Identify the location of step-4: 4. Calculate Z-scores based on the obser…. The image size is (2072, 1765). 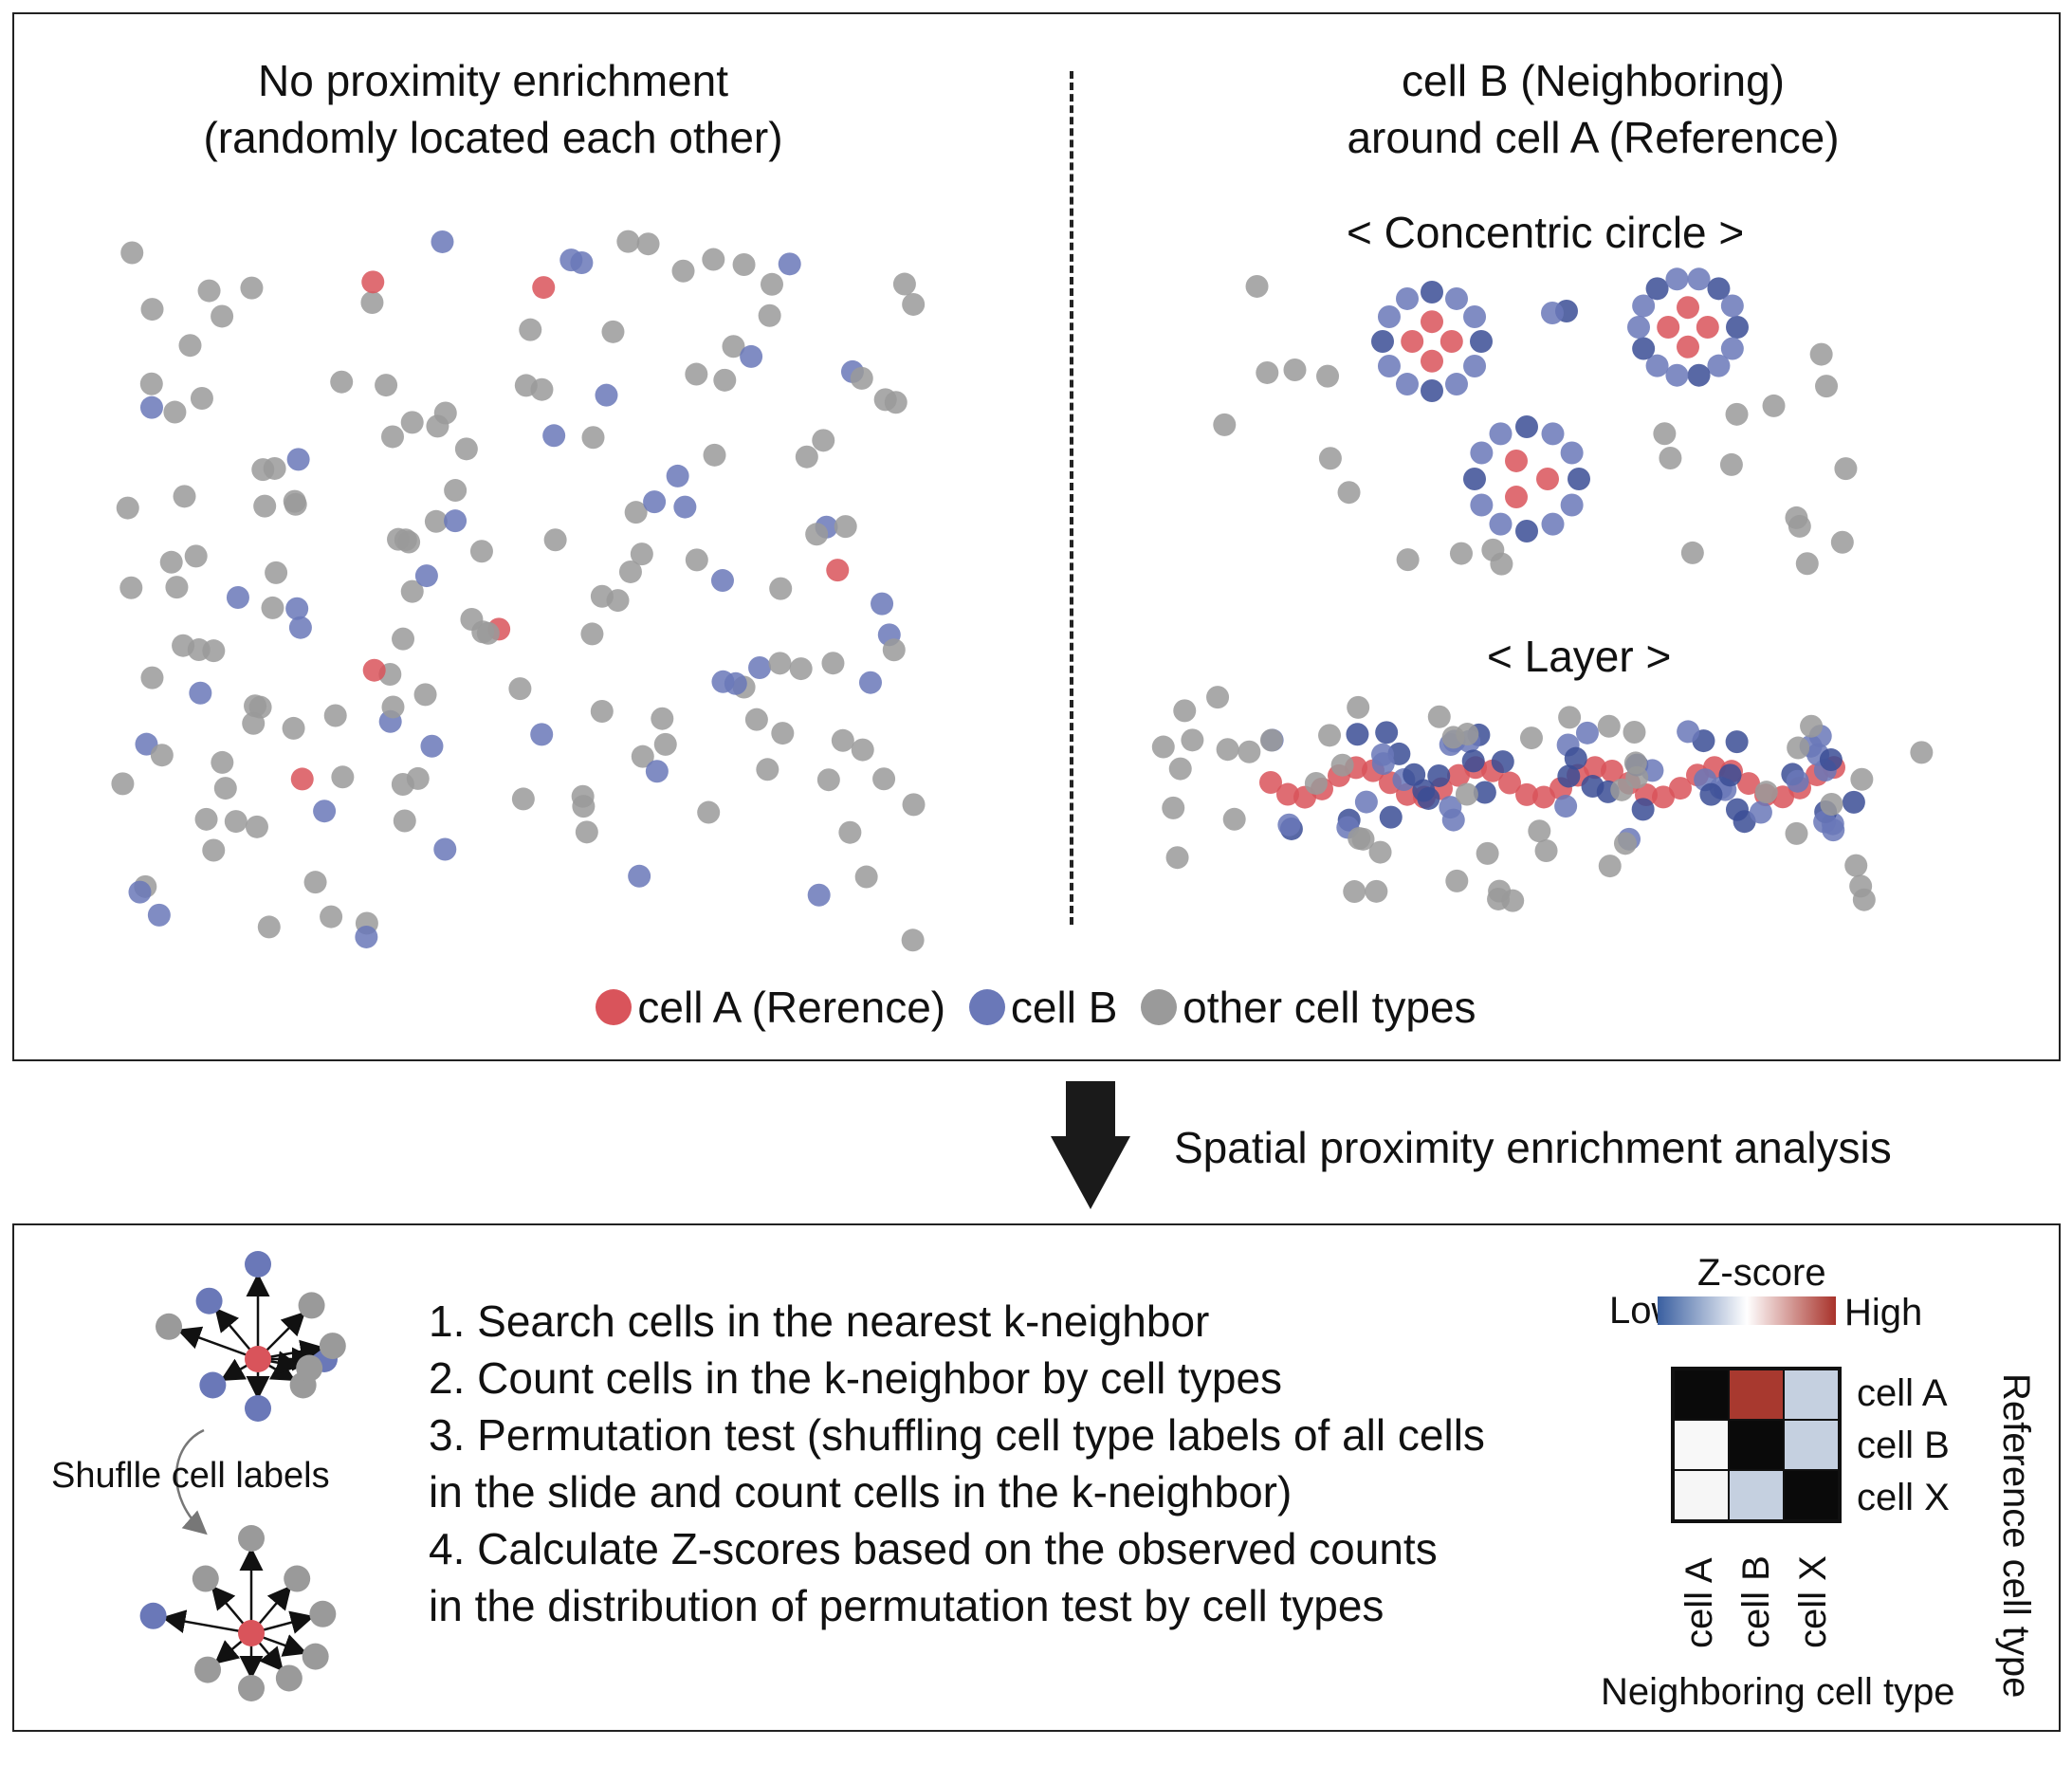
(933, 1548).